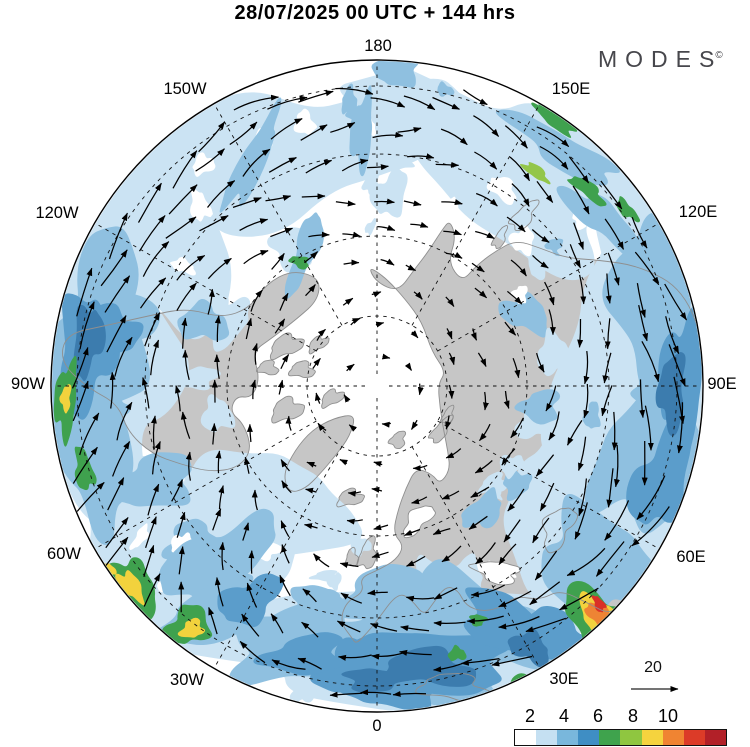  Describe the element at coordinates (610, 737) in the screenshot. I see `colorbar-segment` at that location.